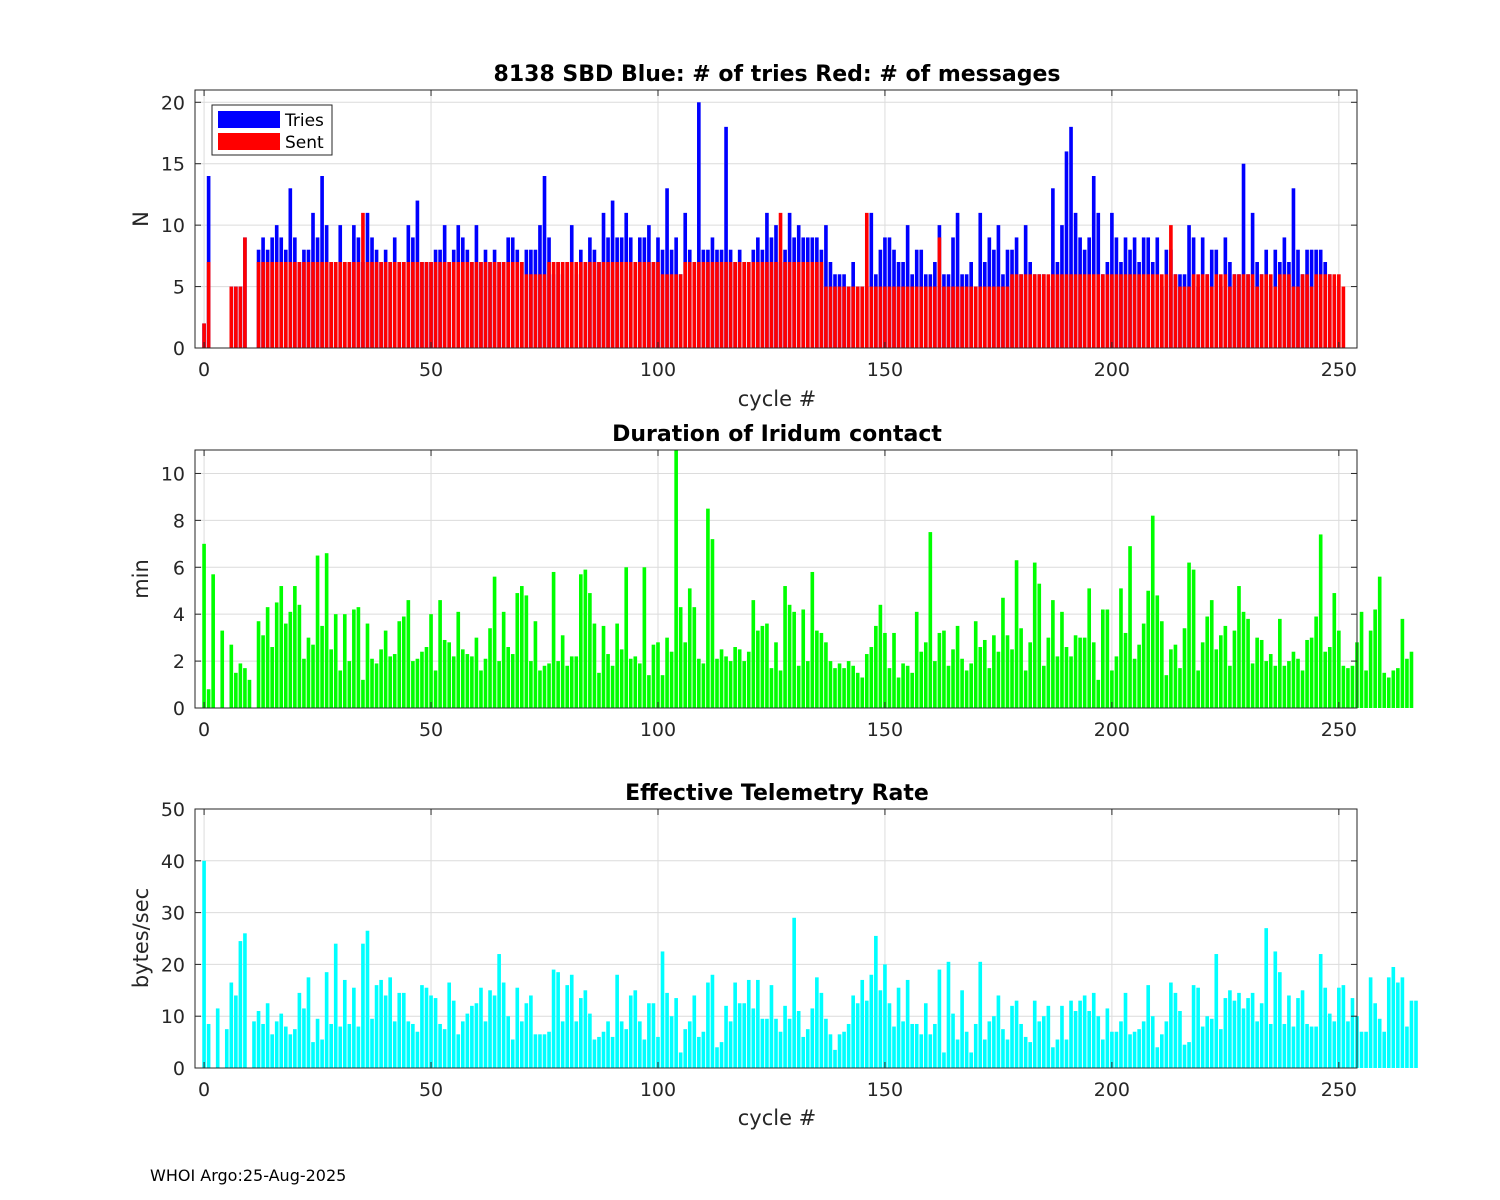 The width and height of the screenshot is (1500, 1200). I want to click on x-tick-label: 100, so click(658, 730).